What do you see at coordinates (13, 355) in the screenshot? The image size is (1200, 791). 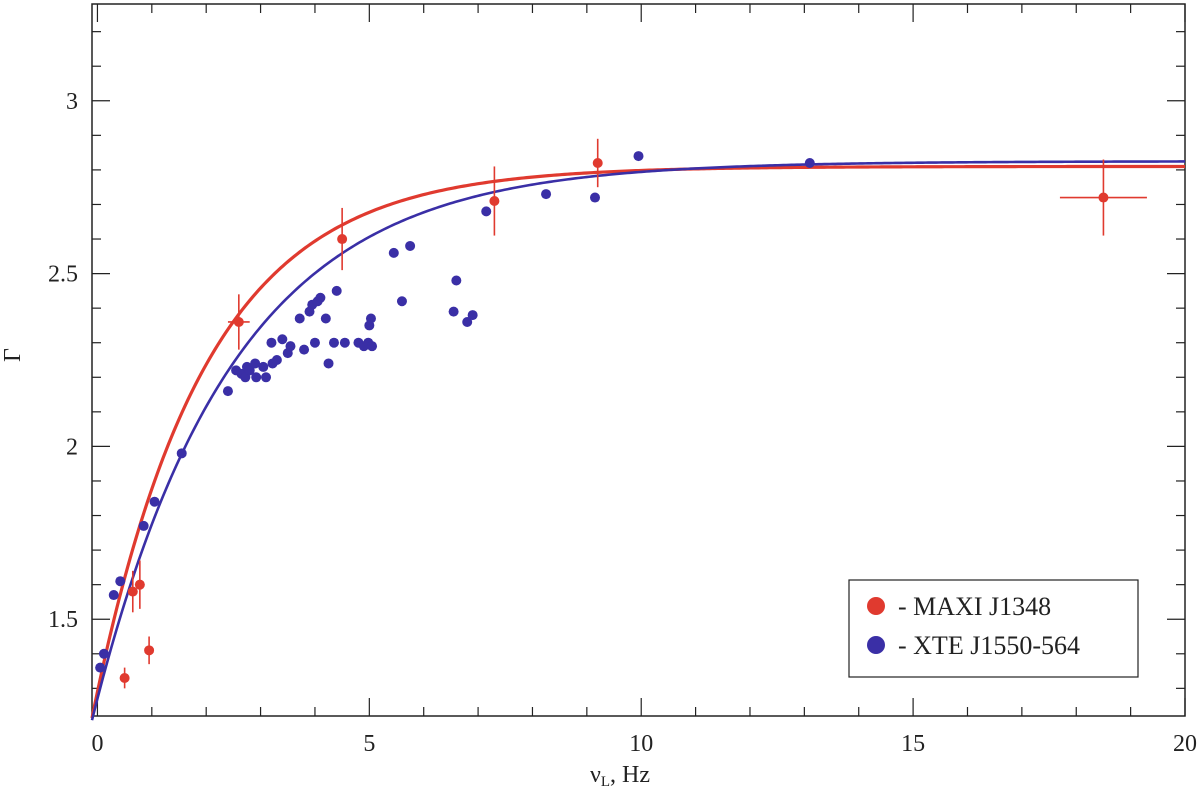 I see `y-axis-label: Γ` at bounding box center [13, 355].